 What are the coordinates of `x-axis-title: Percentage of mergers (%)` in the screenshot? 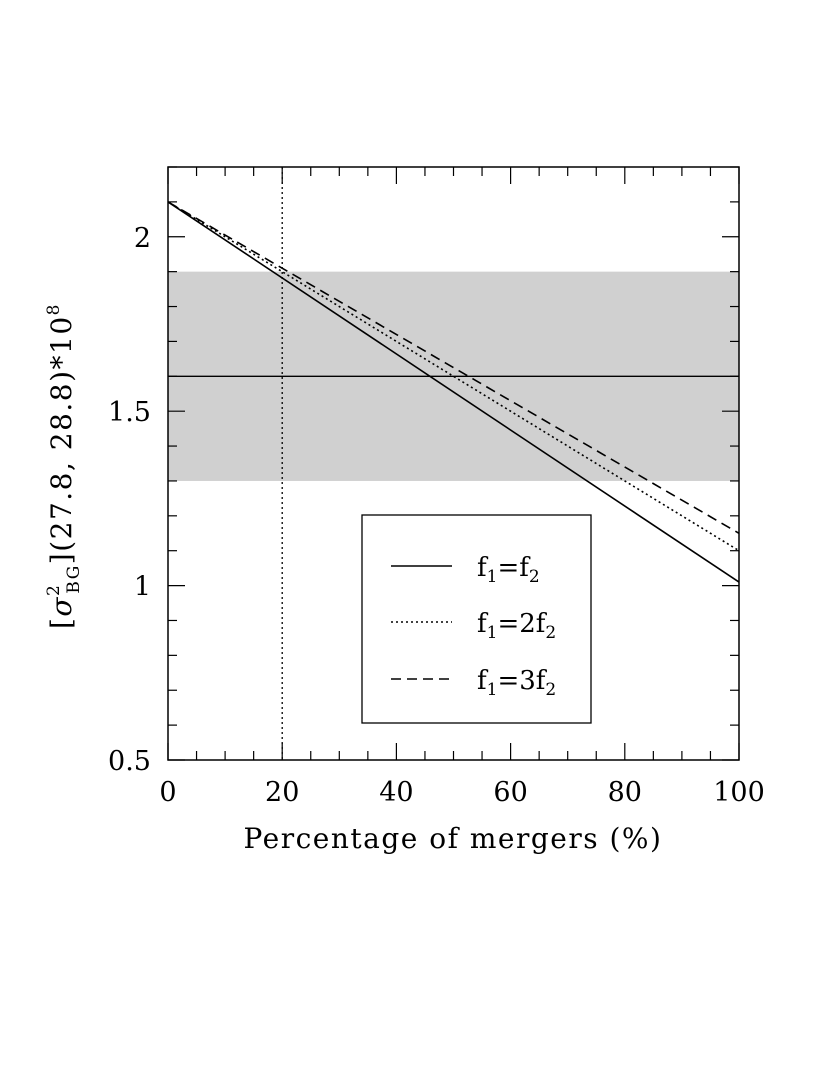 It's located at (453, 838).